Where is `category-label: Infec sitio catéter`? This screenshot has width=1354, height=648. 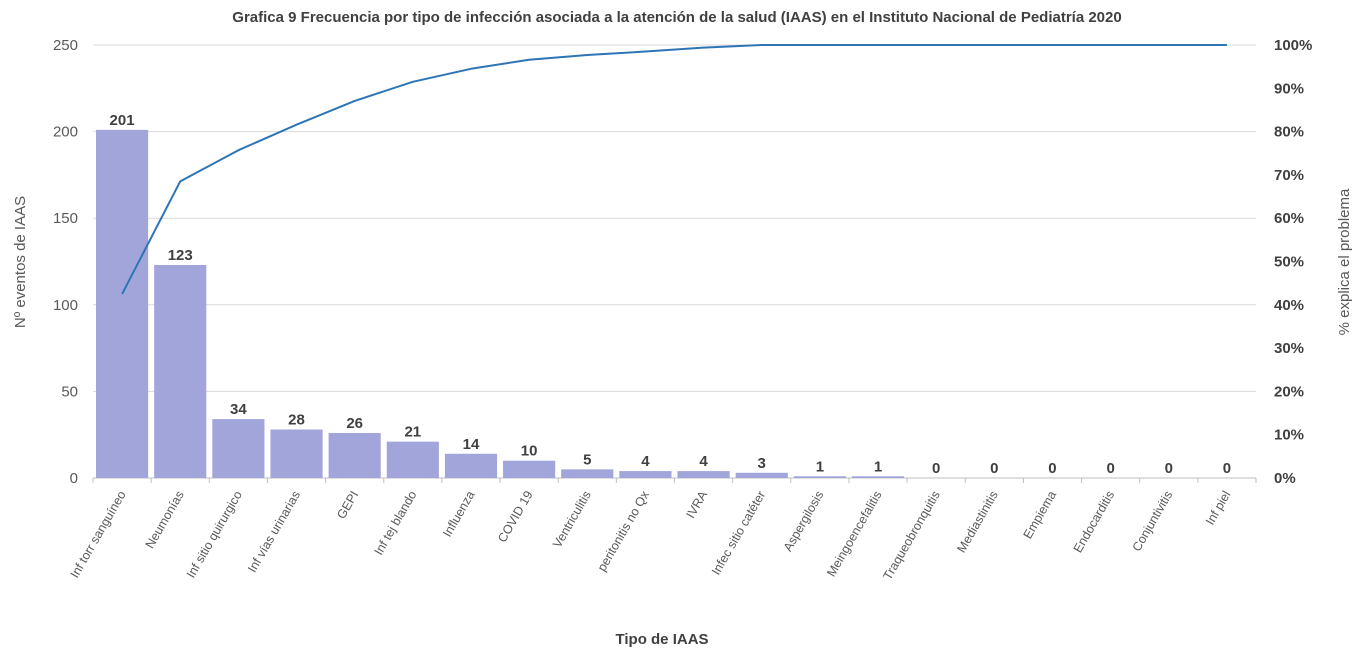
category-label: Infec sitio catéter is located at coordinates (738, 533).